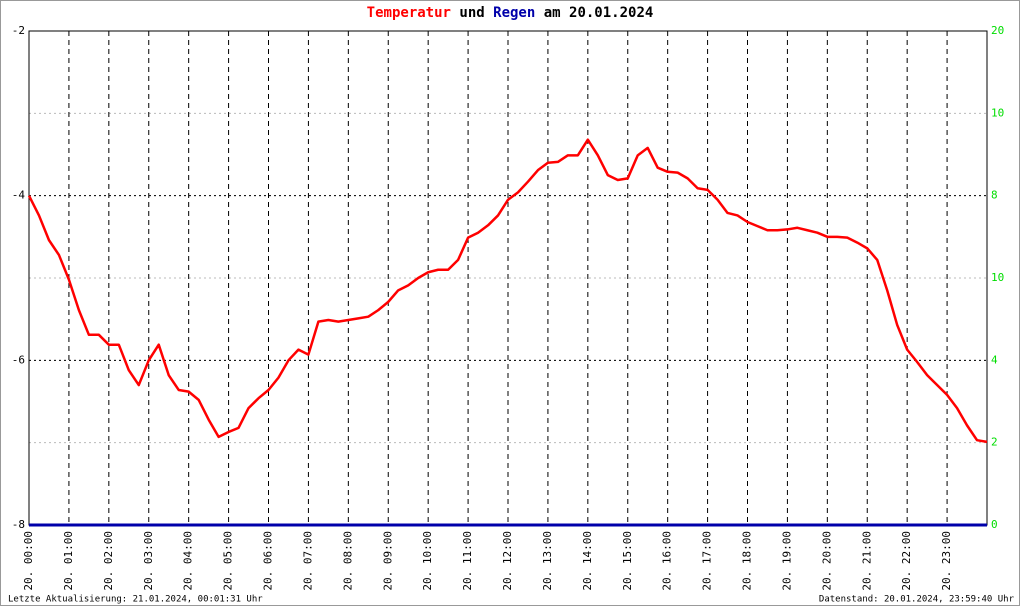 This screenshot has width=1020, height=606. I want to click on y2-tick-label: 20, so click(997, 30).